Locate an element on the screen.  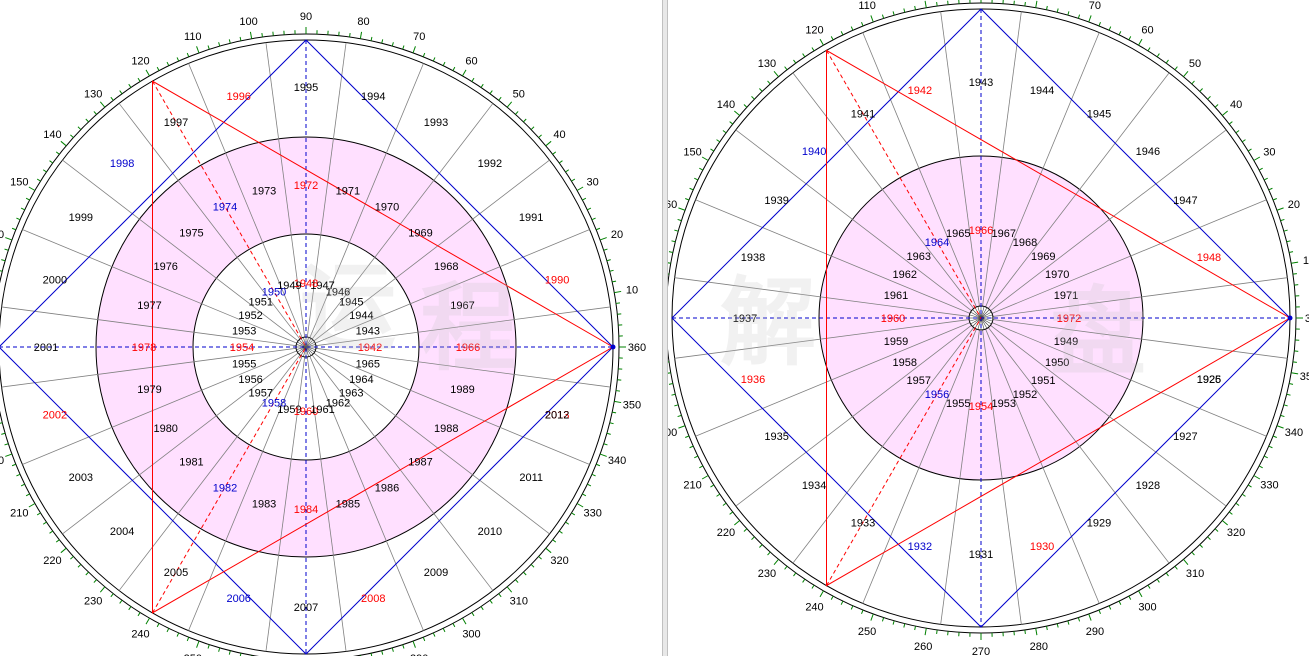
year-label: 1966 is located at coordinates (981, 231).